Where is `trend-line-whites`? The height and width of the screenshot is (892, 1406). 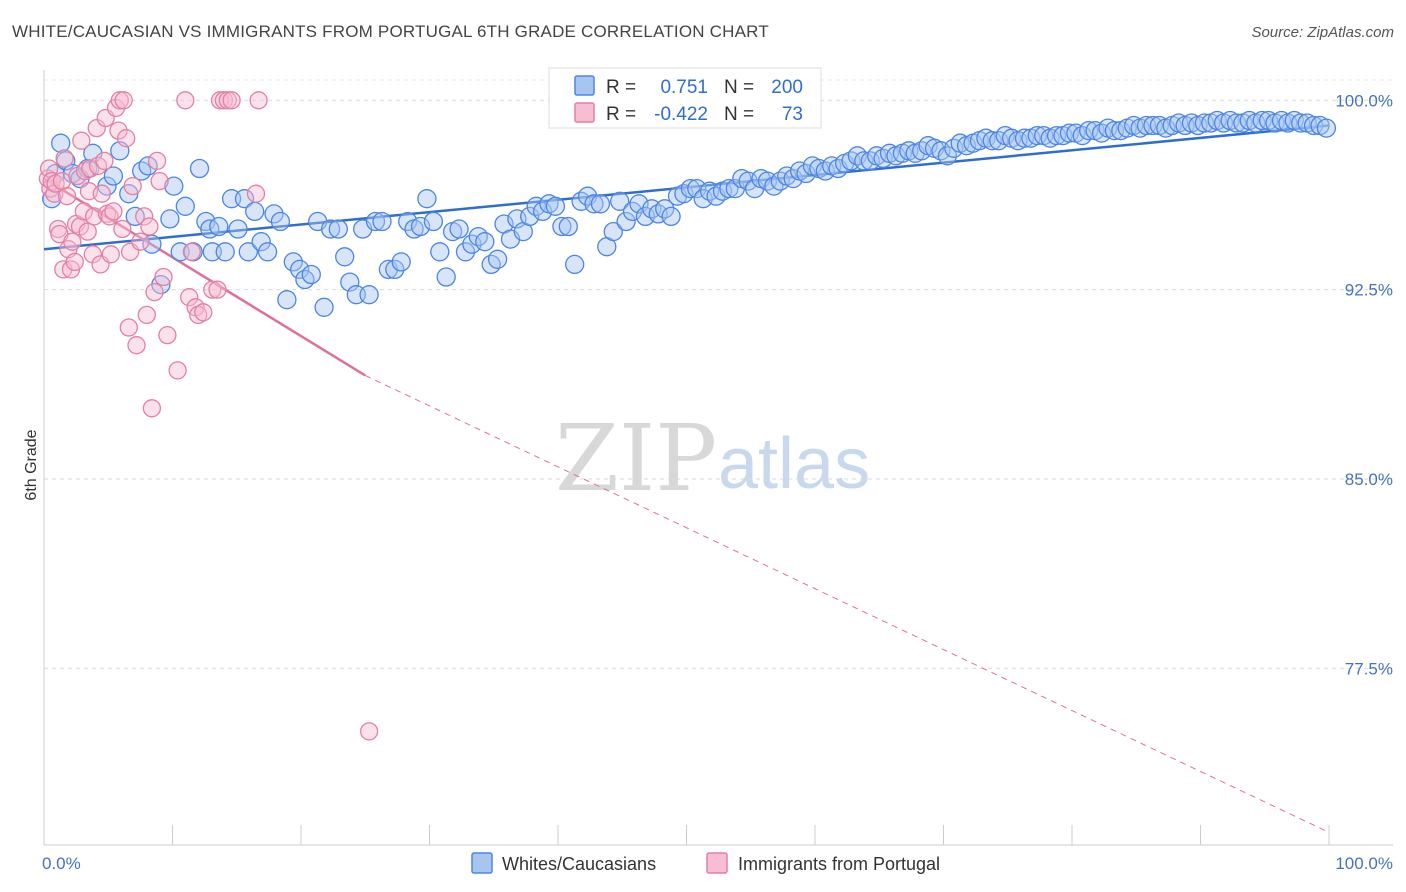 trend-line-whites is located at coordinates (686, 187).